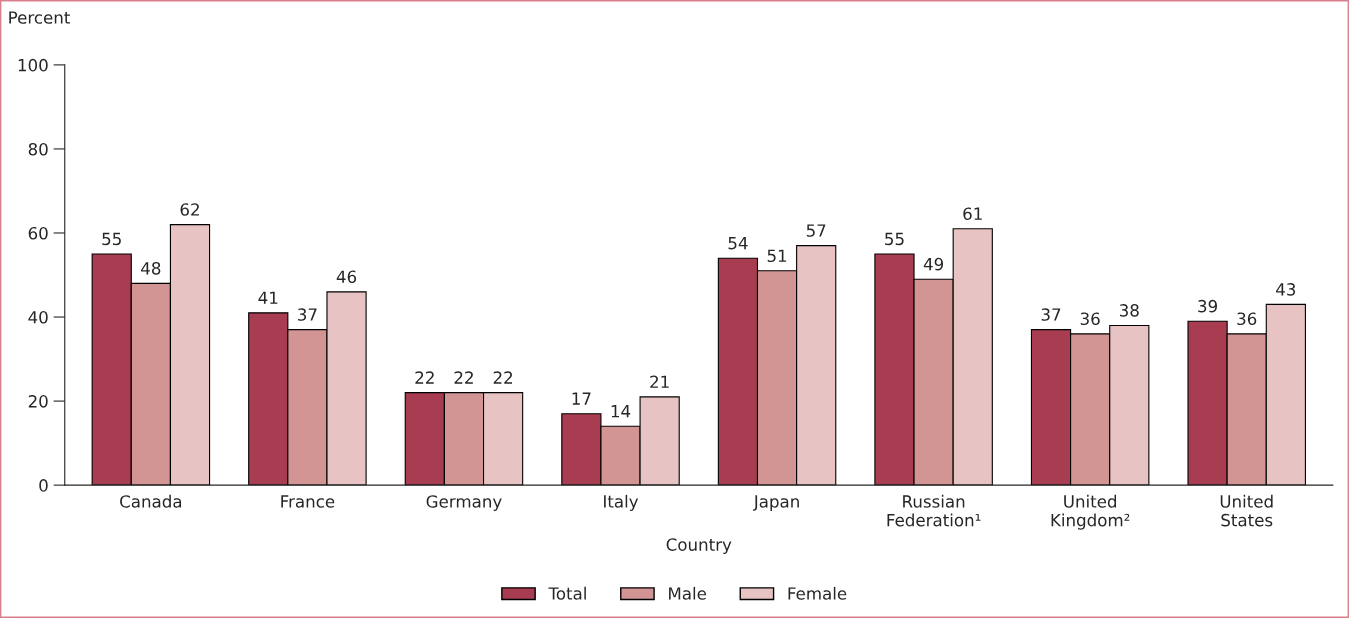  Describe the element at coordinates (268, 297) in the screenshot. I see `data-label: 41` at that location.